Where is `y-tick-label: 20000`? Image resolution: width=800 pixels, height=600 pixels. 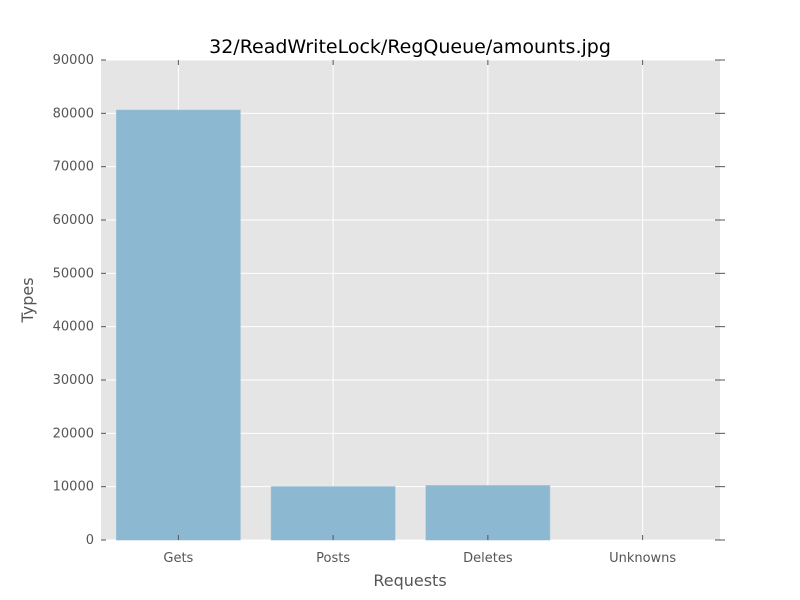
y-tick-label: 20000 is located at coordinates (73, 433).